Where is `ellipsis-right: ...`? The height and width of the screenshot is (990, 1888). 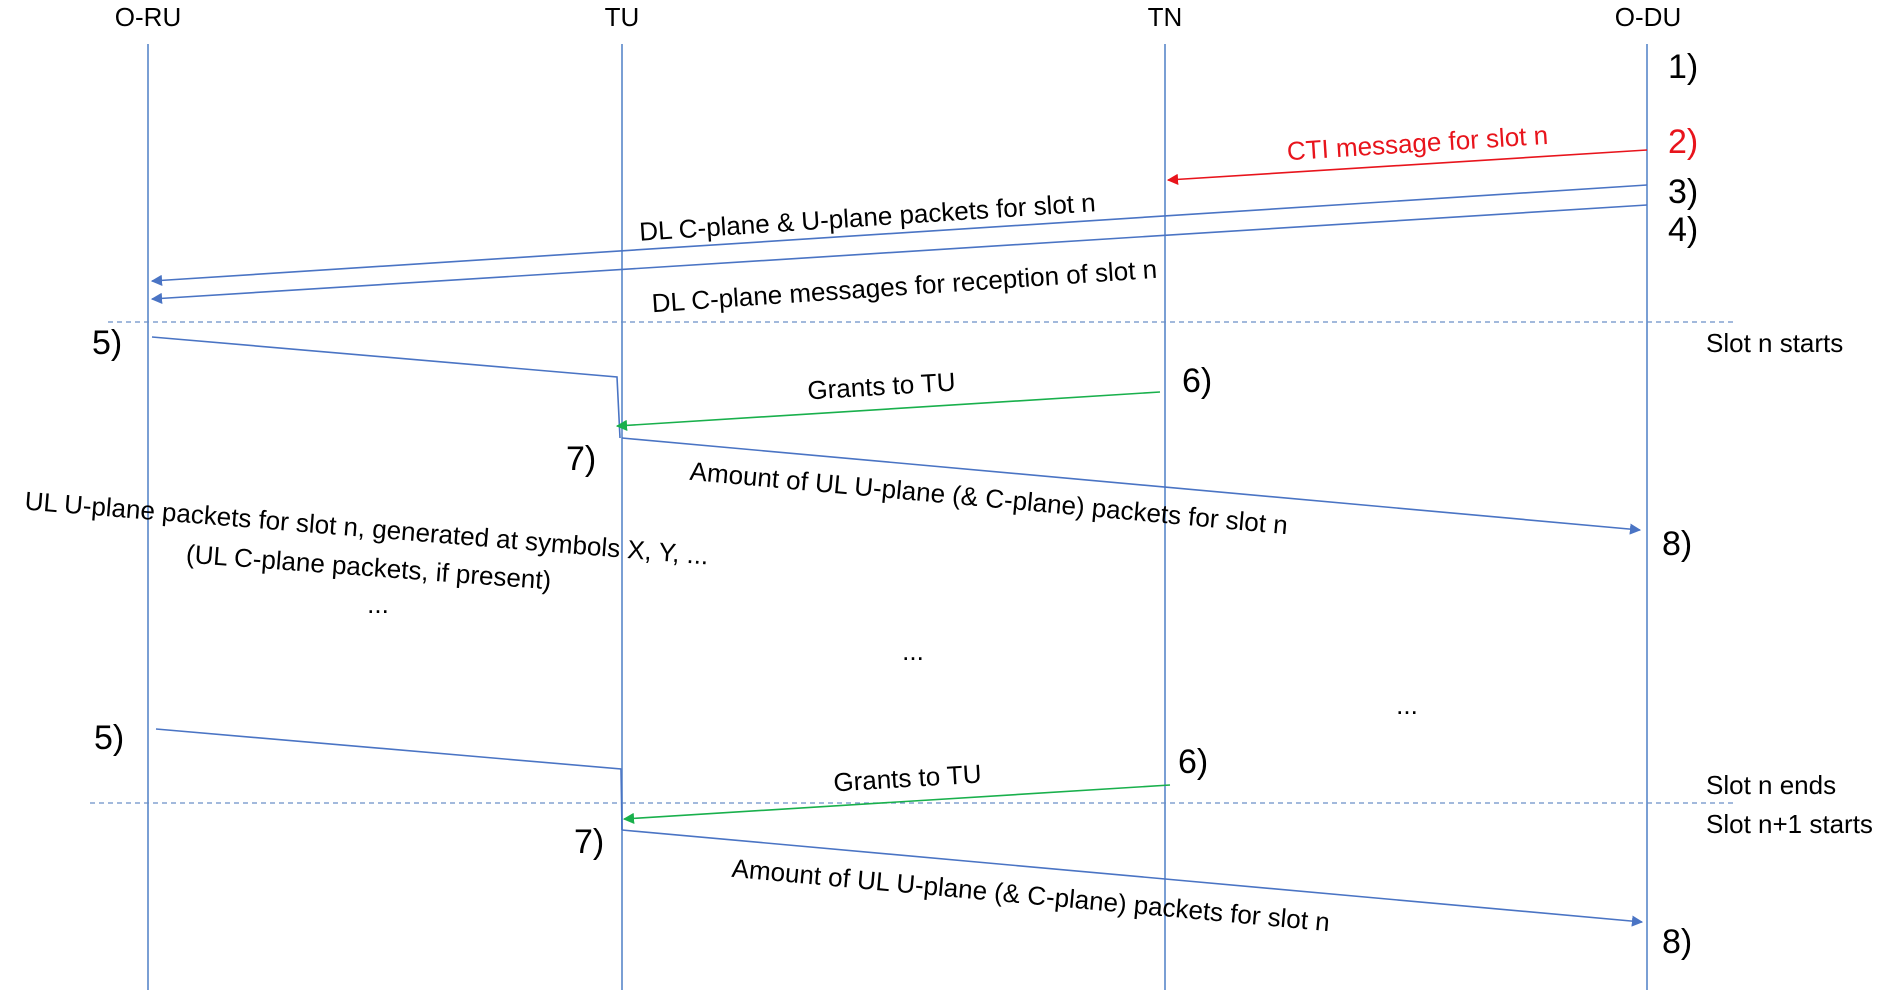
ellipsis-right: ... is located at coordinates (1407, 705).